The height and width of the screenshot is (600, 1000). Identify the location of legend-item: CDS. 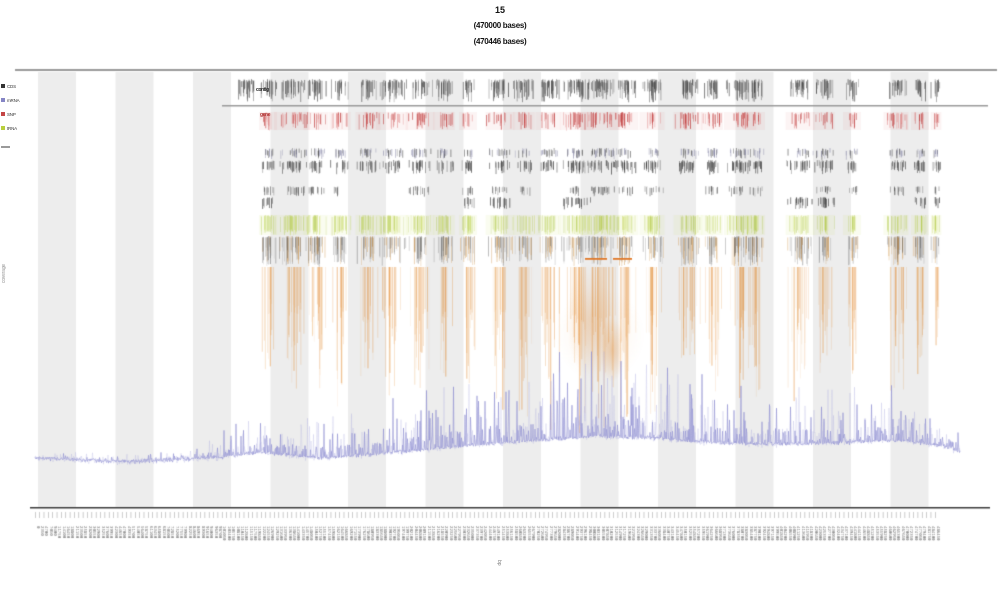
(10, 86).